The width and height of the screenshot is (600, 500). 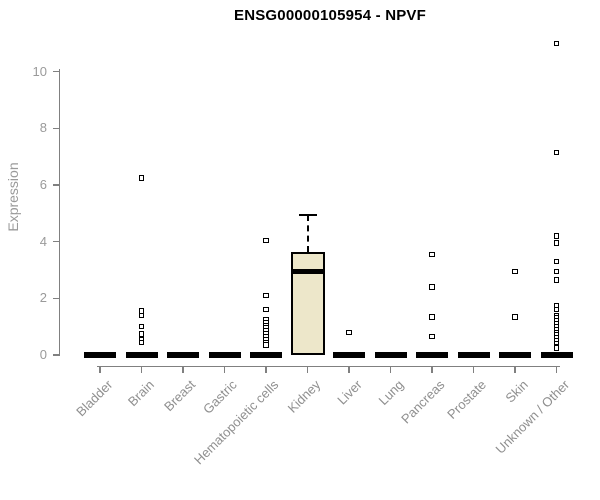 I want to click on x-tick-label: Lung, so click(x=391, y=393).